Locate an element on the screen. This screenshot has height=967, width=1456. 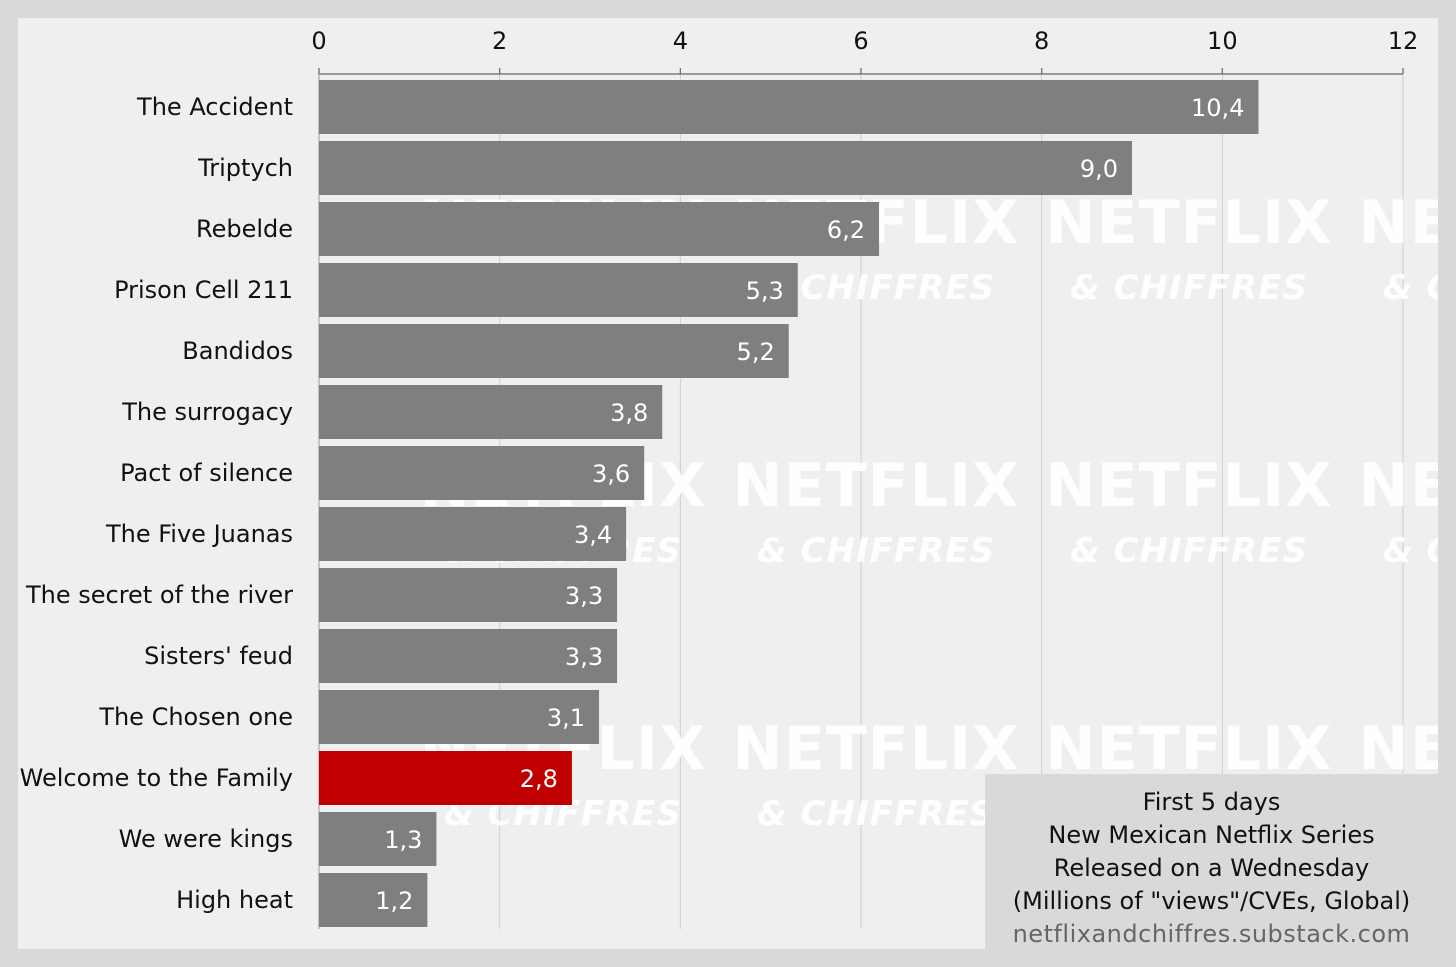
value-label: 9,0 is located at coordinates (1099, 169).